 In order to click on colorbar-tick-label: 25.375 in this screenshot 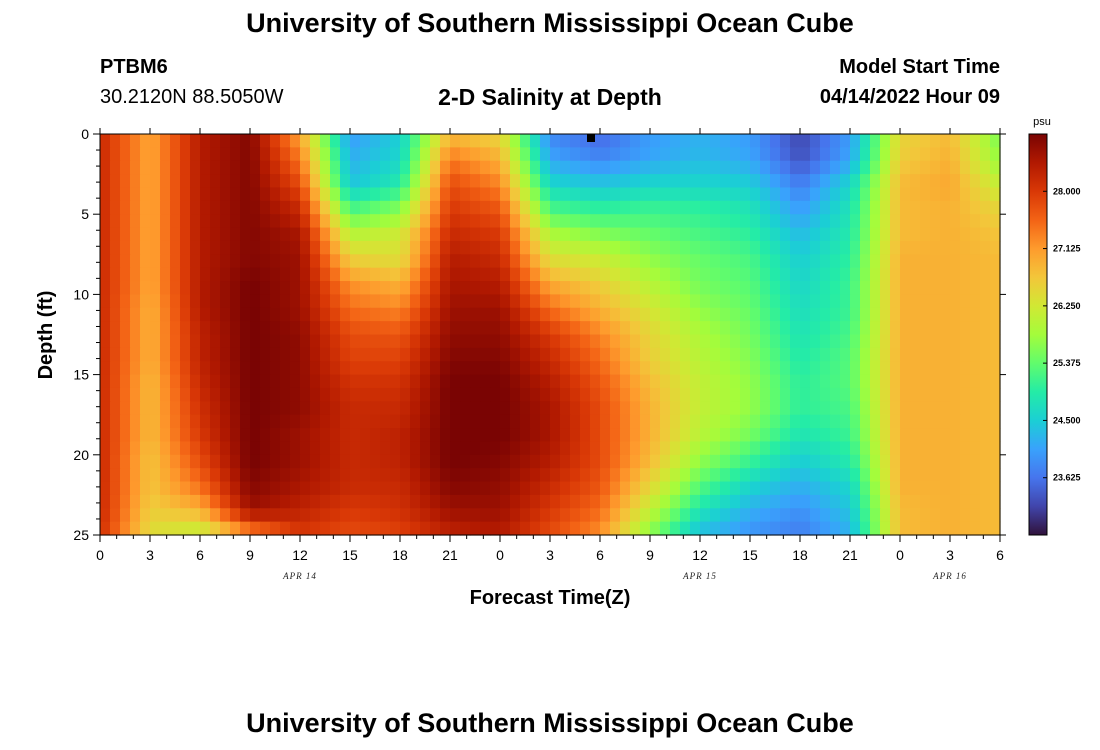, I will do `click(1067, 363)`.